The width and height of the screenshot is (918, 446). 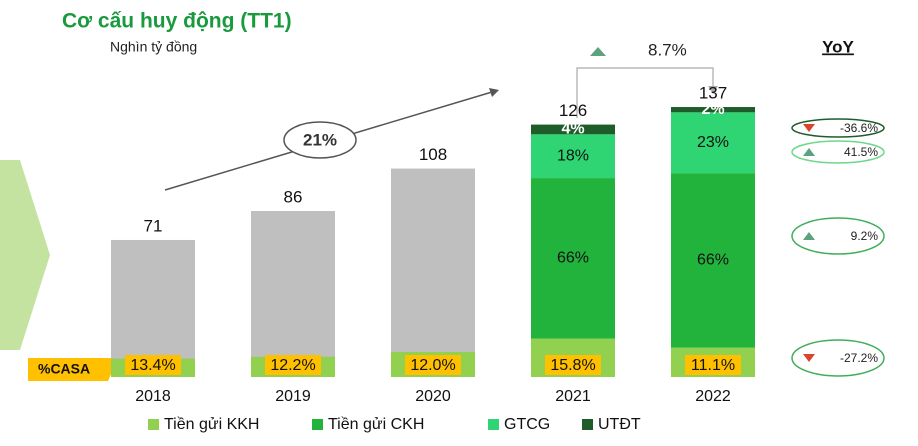 What do you see at coordinates (153, 47) in the screenshot?
I see `chart-subtitle: Nghìn tỷ đồng` at bounding box center [153, 47].